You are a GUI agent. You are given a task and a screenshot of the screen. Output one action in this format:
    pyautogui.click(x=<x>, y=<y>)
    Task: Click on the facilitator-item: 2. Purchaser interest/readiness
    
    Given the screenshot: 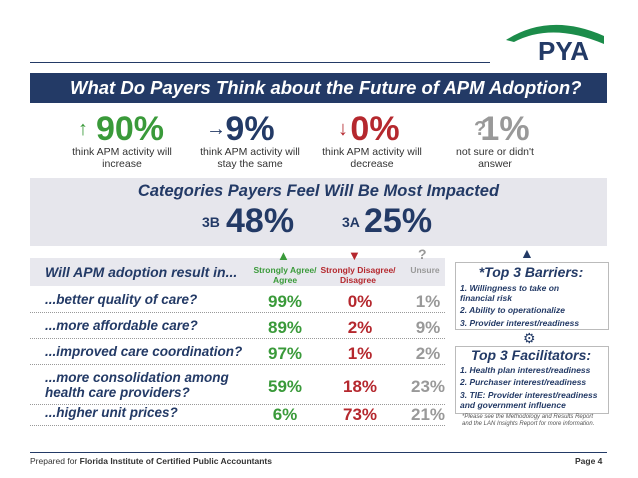 What is the action you would take?
    pyautogui.click(x=523, y=382)
    